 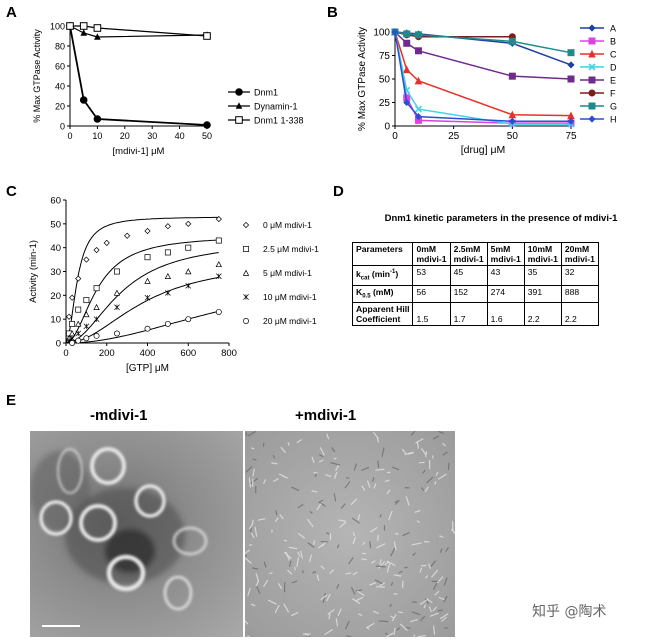 What do you see at coordinates (119, 415) in the screenshot?
I see `em-title-control: -mdivi-1` at bounding box center [119, 415].